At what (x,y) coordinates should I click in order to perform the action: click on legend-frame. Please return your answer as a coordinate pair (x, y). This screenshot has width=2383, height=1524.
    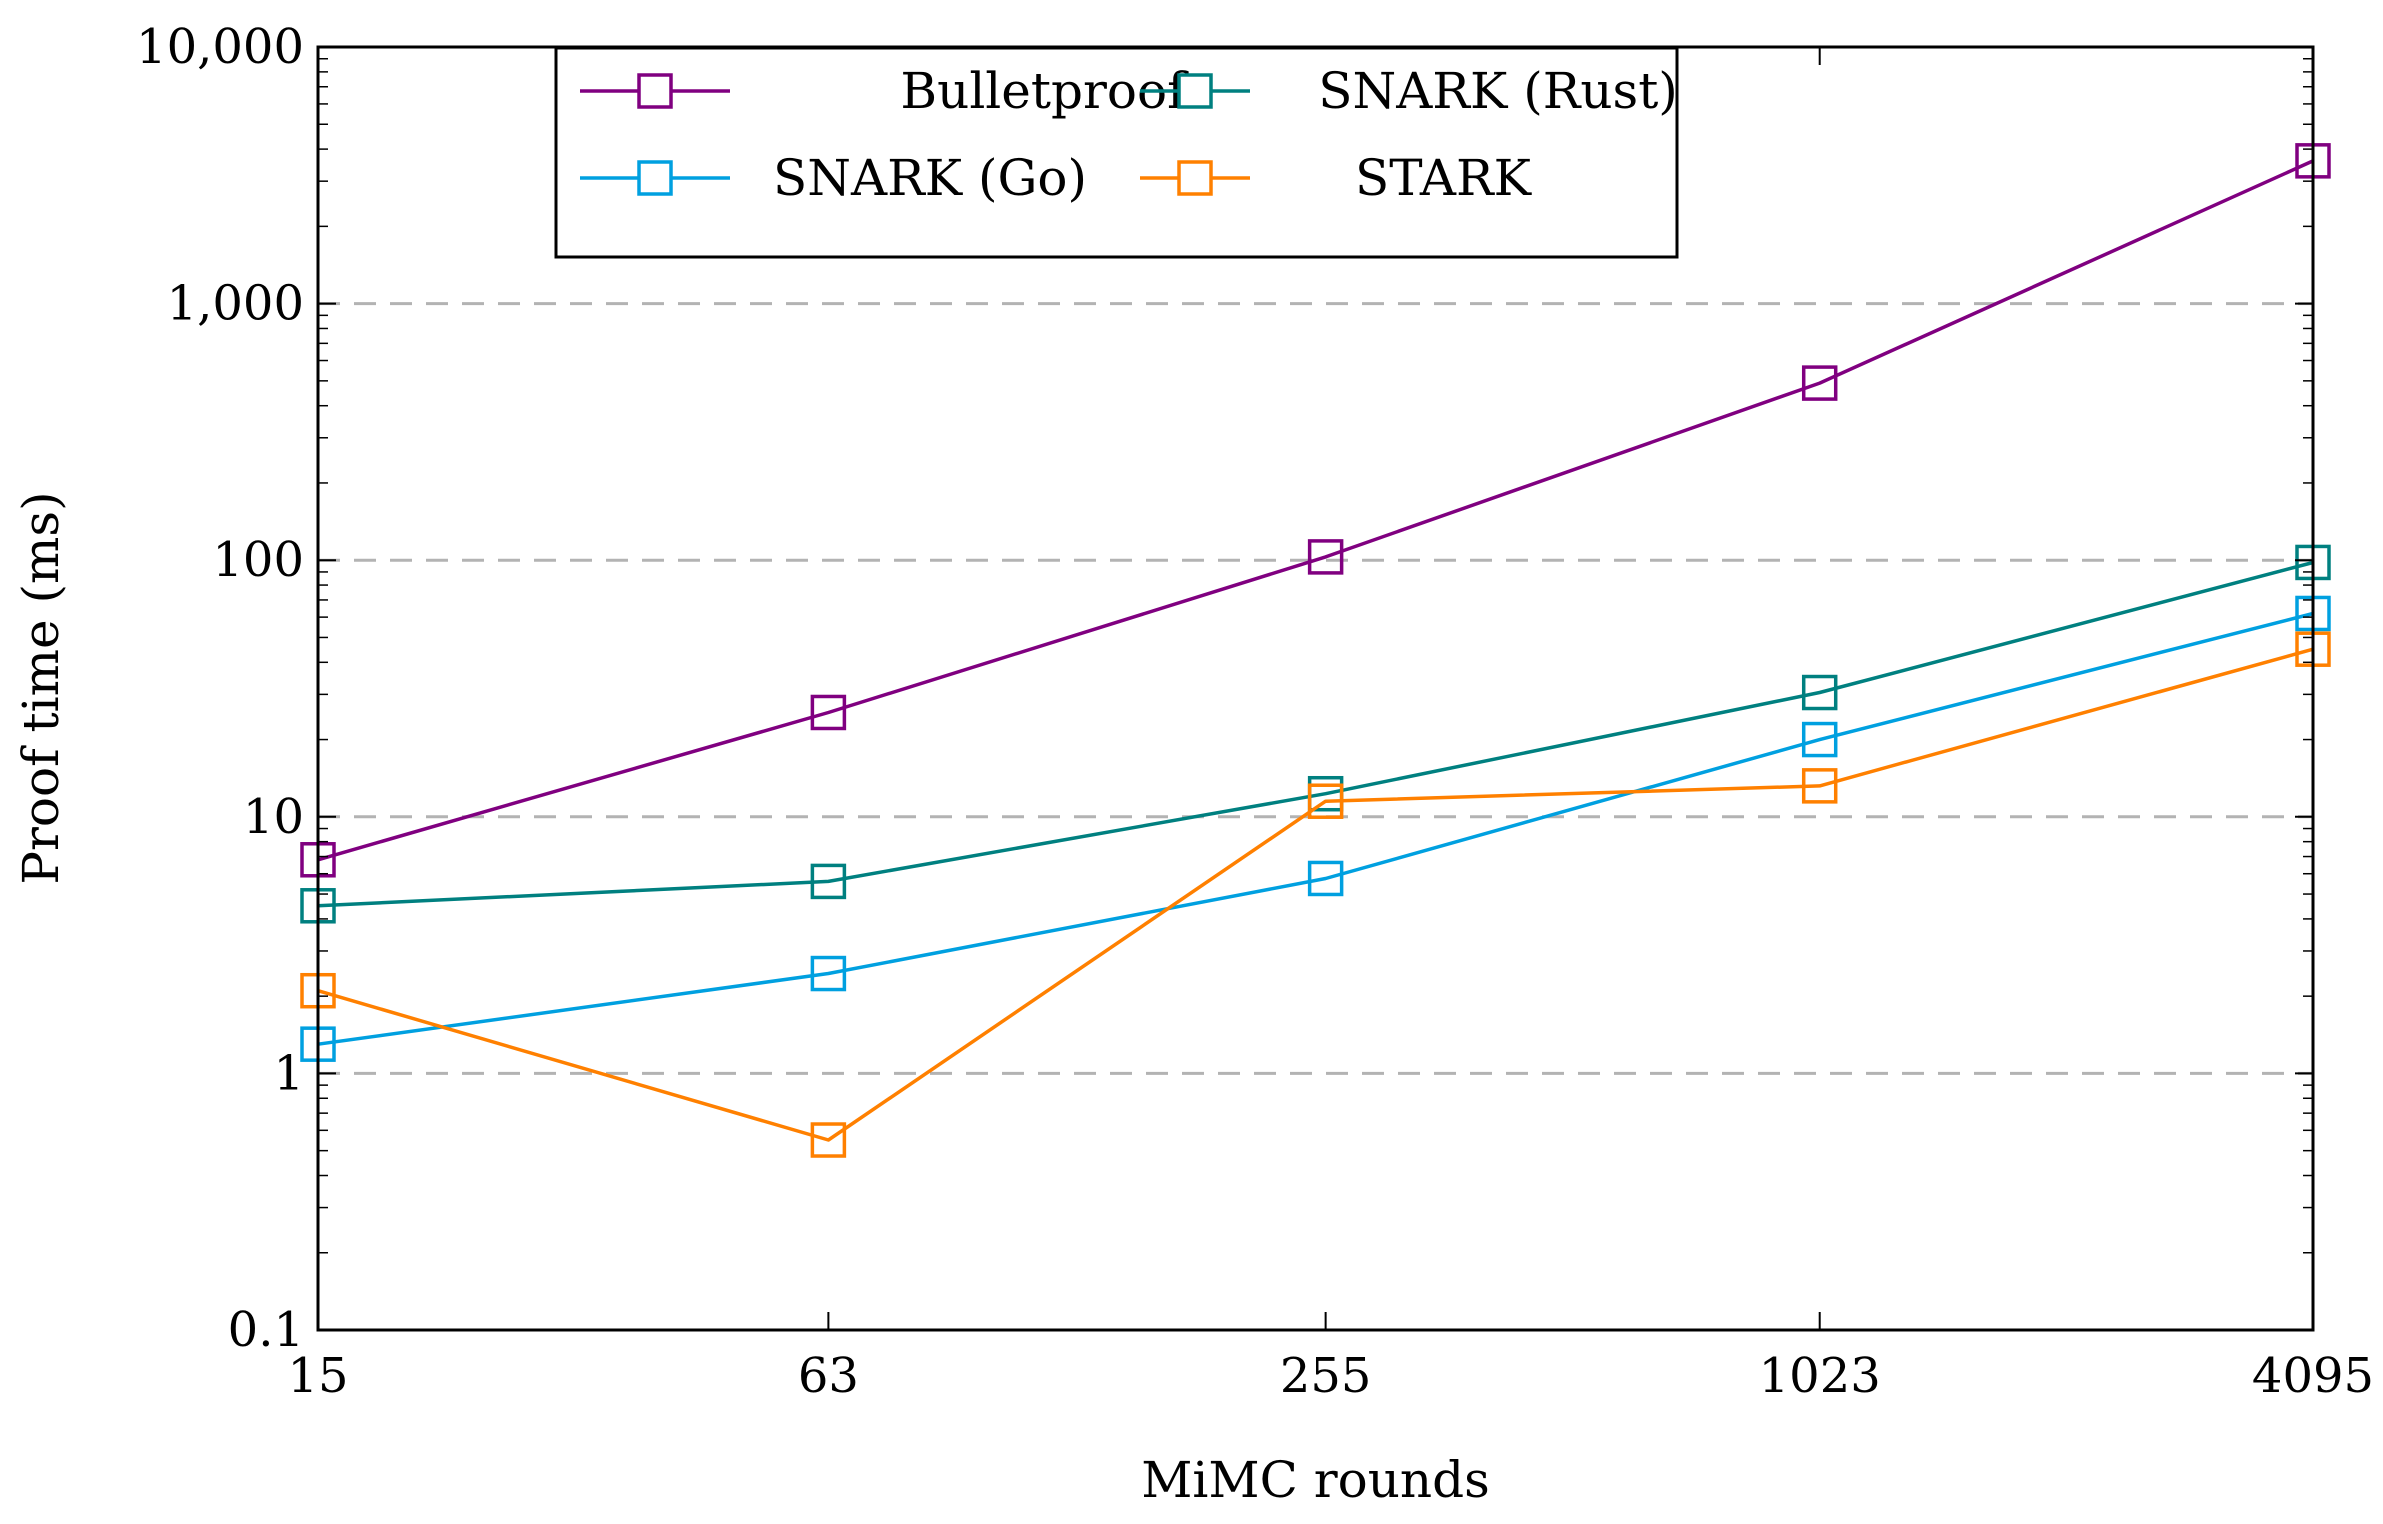
    Looking at the image, I should click on (1116, 152).